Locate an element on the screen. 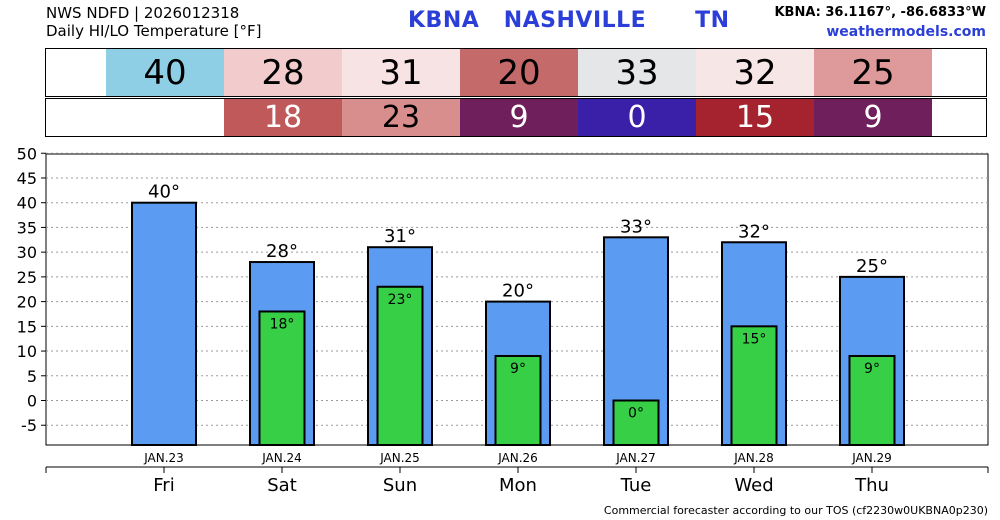  low-value-label: 15° is located at coordinates (754, 339).